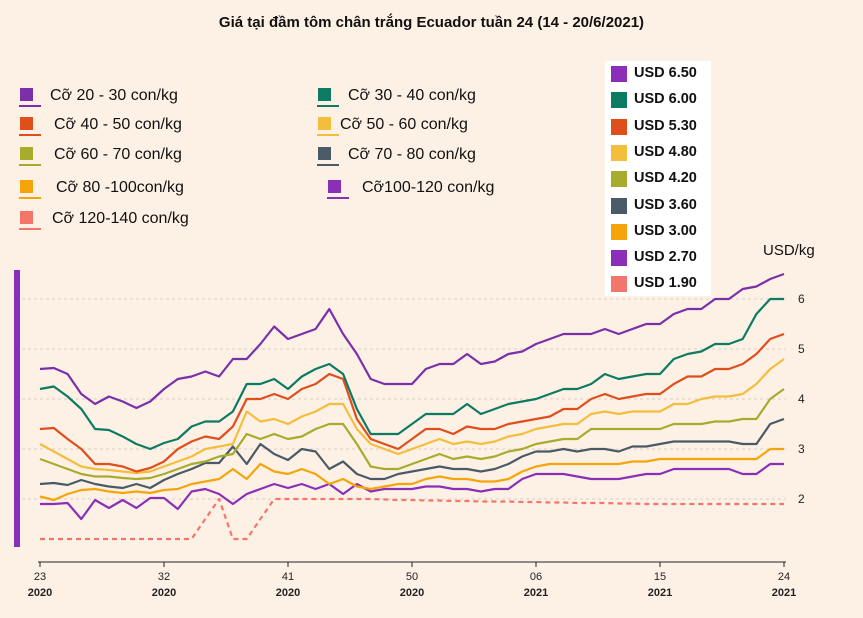  I want to click on y-tick-label-3: 3, so click(801, 449).